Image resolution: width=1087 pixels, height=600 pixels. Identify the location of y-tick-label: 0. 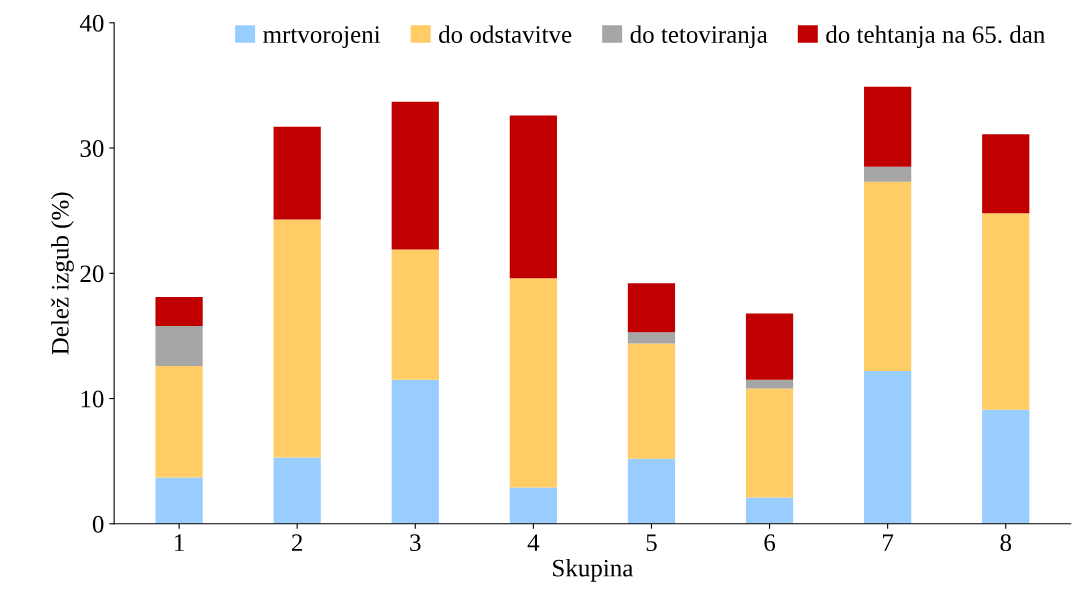
(98, 524).